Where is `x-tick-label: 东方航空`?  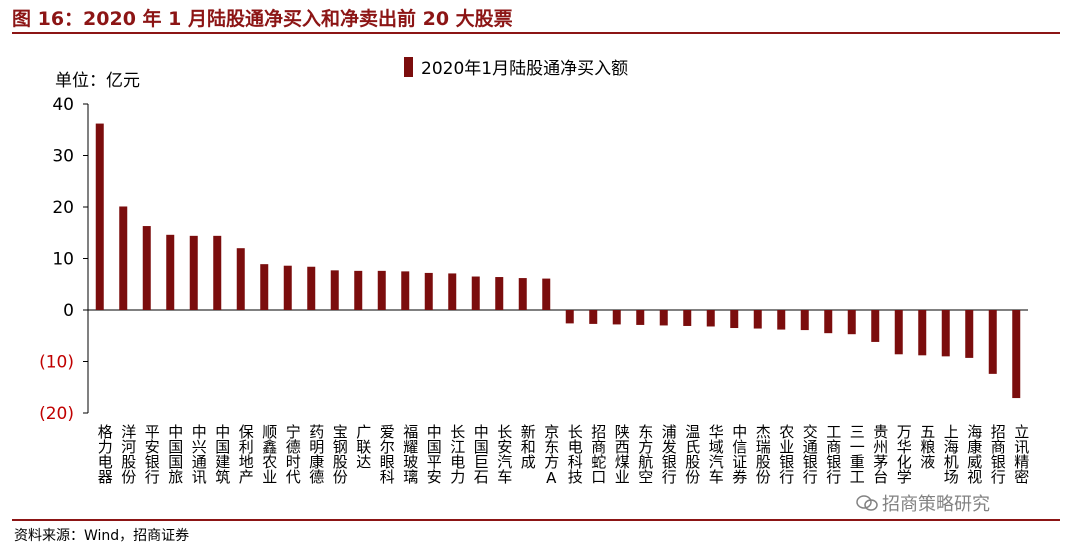
x-tick-label: 东方航空 is located at coordinates (645, 454).